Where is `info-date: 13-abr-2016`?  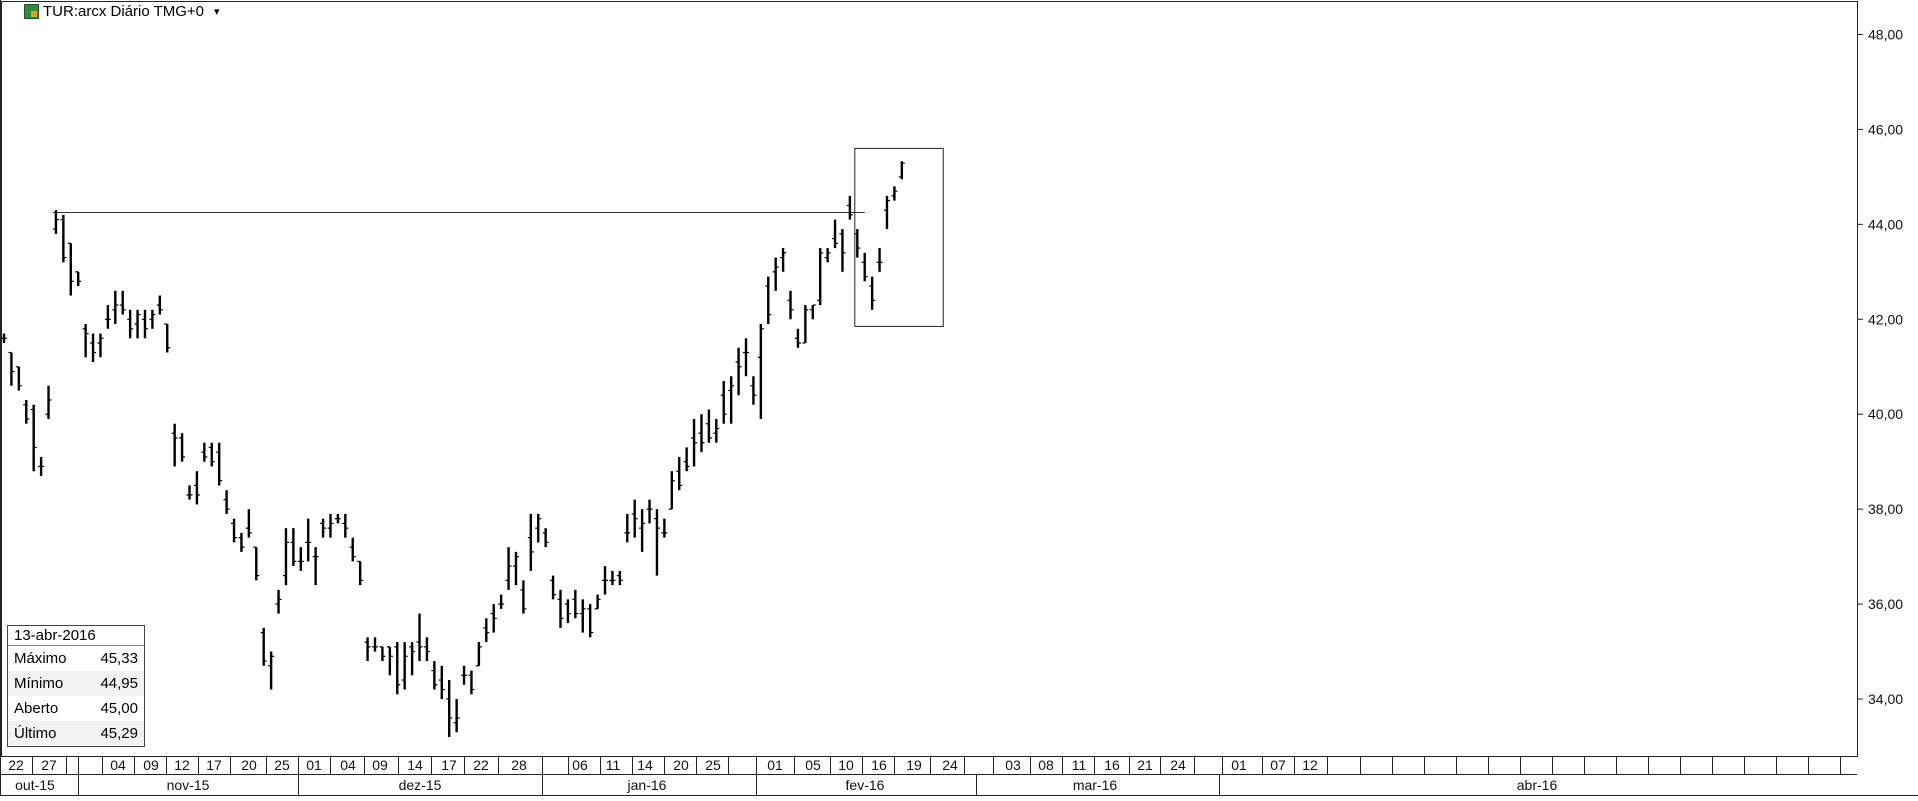
info-date: 13-abr-2016 is located at coordinates (76, 636).